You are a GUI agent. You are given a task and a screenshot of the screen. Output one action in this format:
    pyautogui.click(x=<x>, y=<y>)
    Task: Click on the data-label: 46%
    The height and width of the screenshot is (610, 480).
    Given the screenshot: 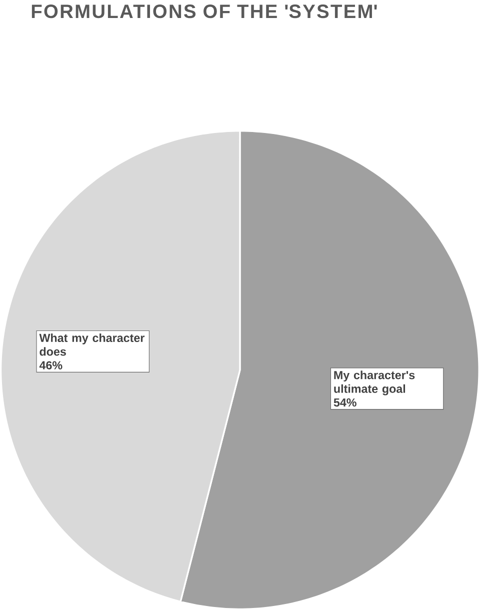 What is the action you would take?
    pyautogui.click(x=50, y=365)
    